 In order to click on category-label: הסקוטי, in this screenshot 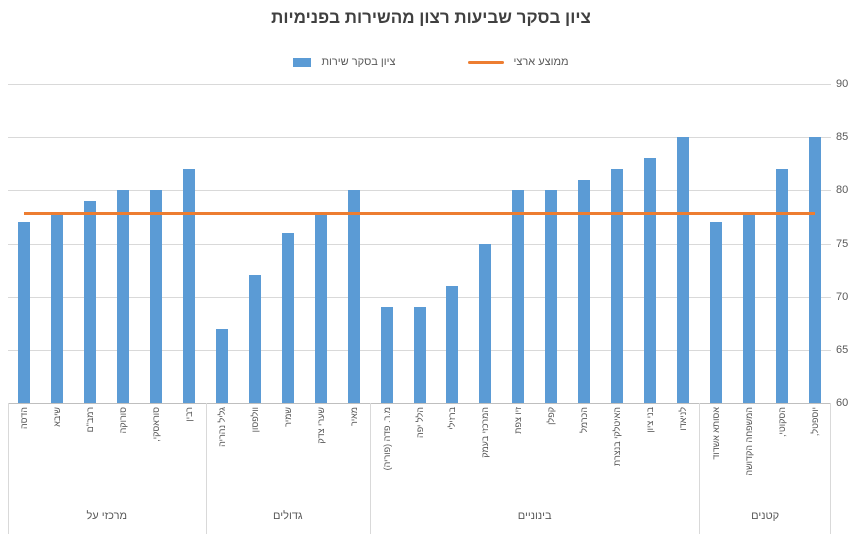, I will do `click(781, 422)`.